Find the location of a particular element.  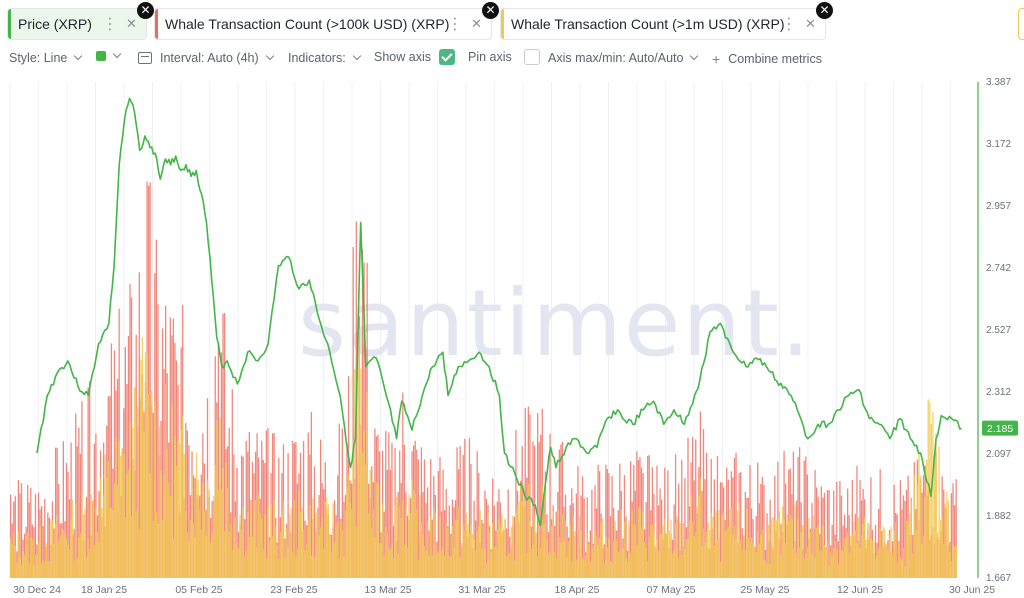

tab-partial is located at coordinates (1021, 24).